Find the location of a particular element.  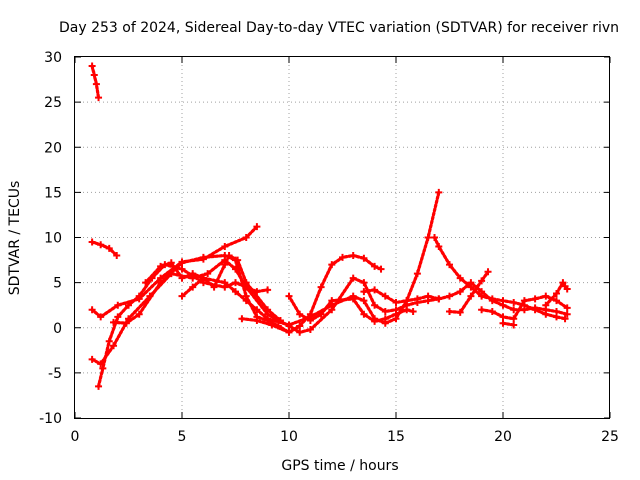

y-tick-label: 15 is located at coordinates (53, 193).